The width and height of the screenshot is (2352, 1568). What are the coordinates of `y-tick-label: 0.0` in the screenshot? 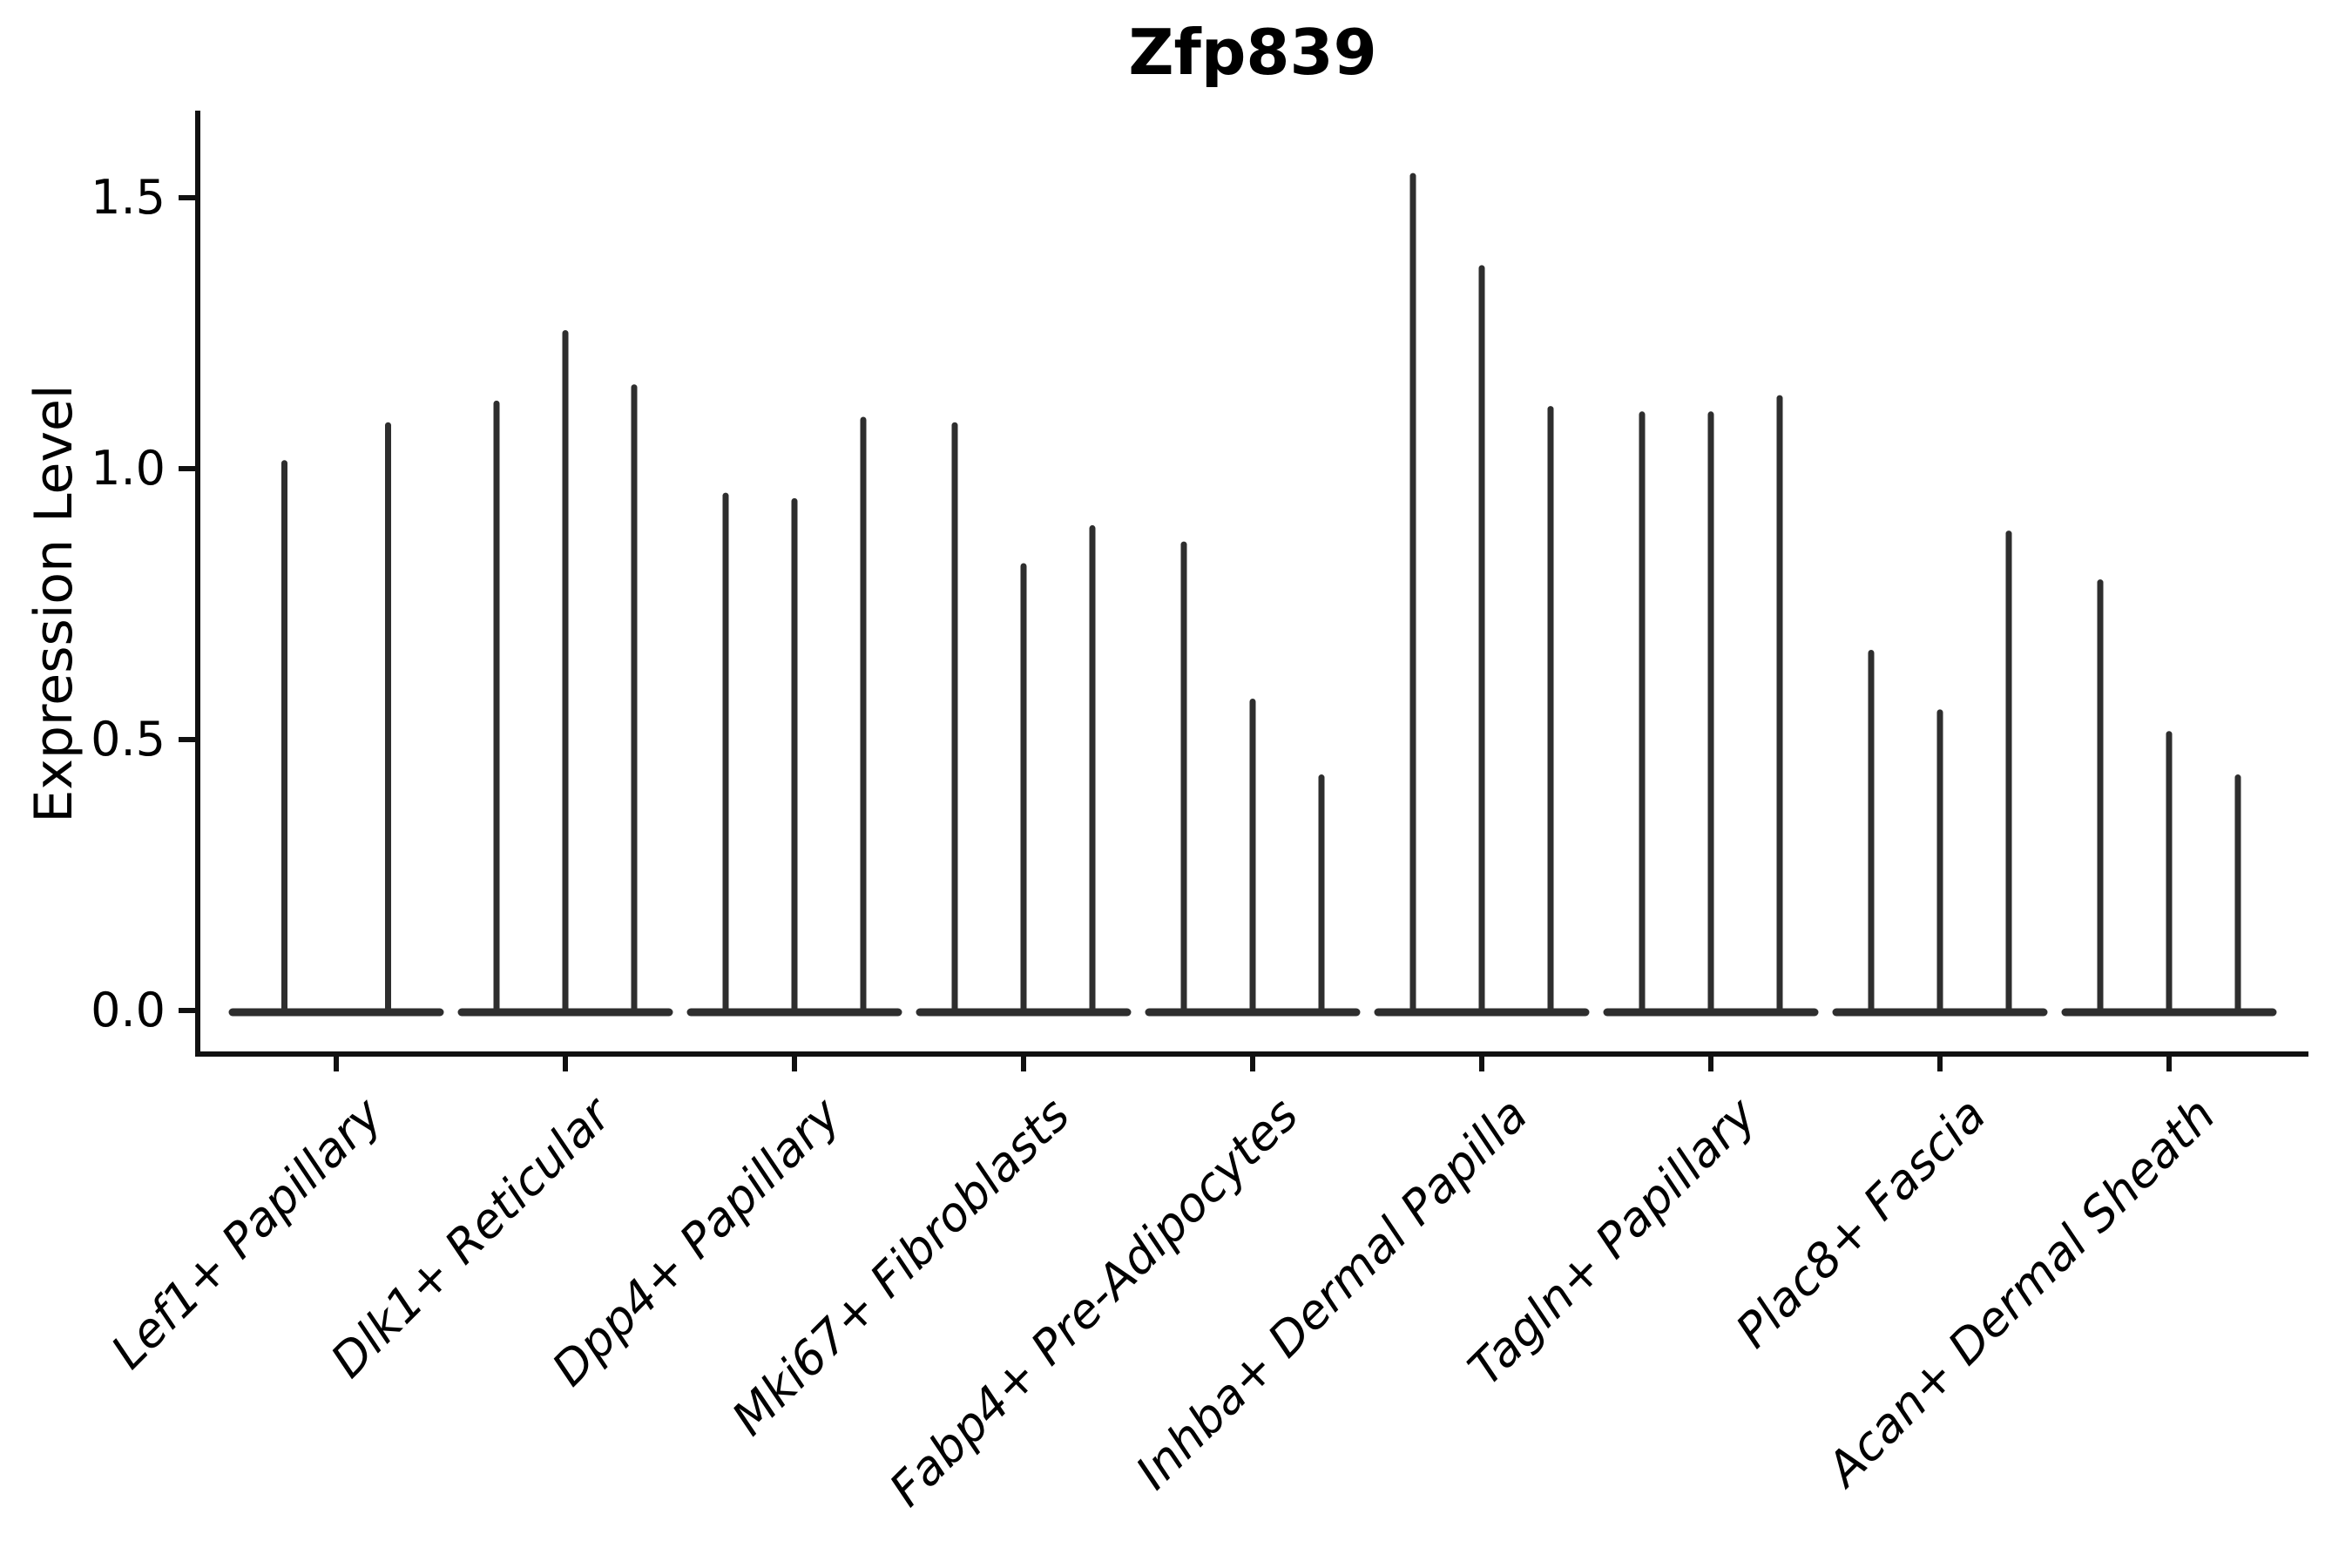 It's located at (129, 1010).